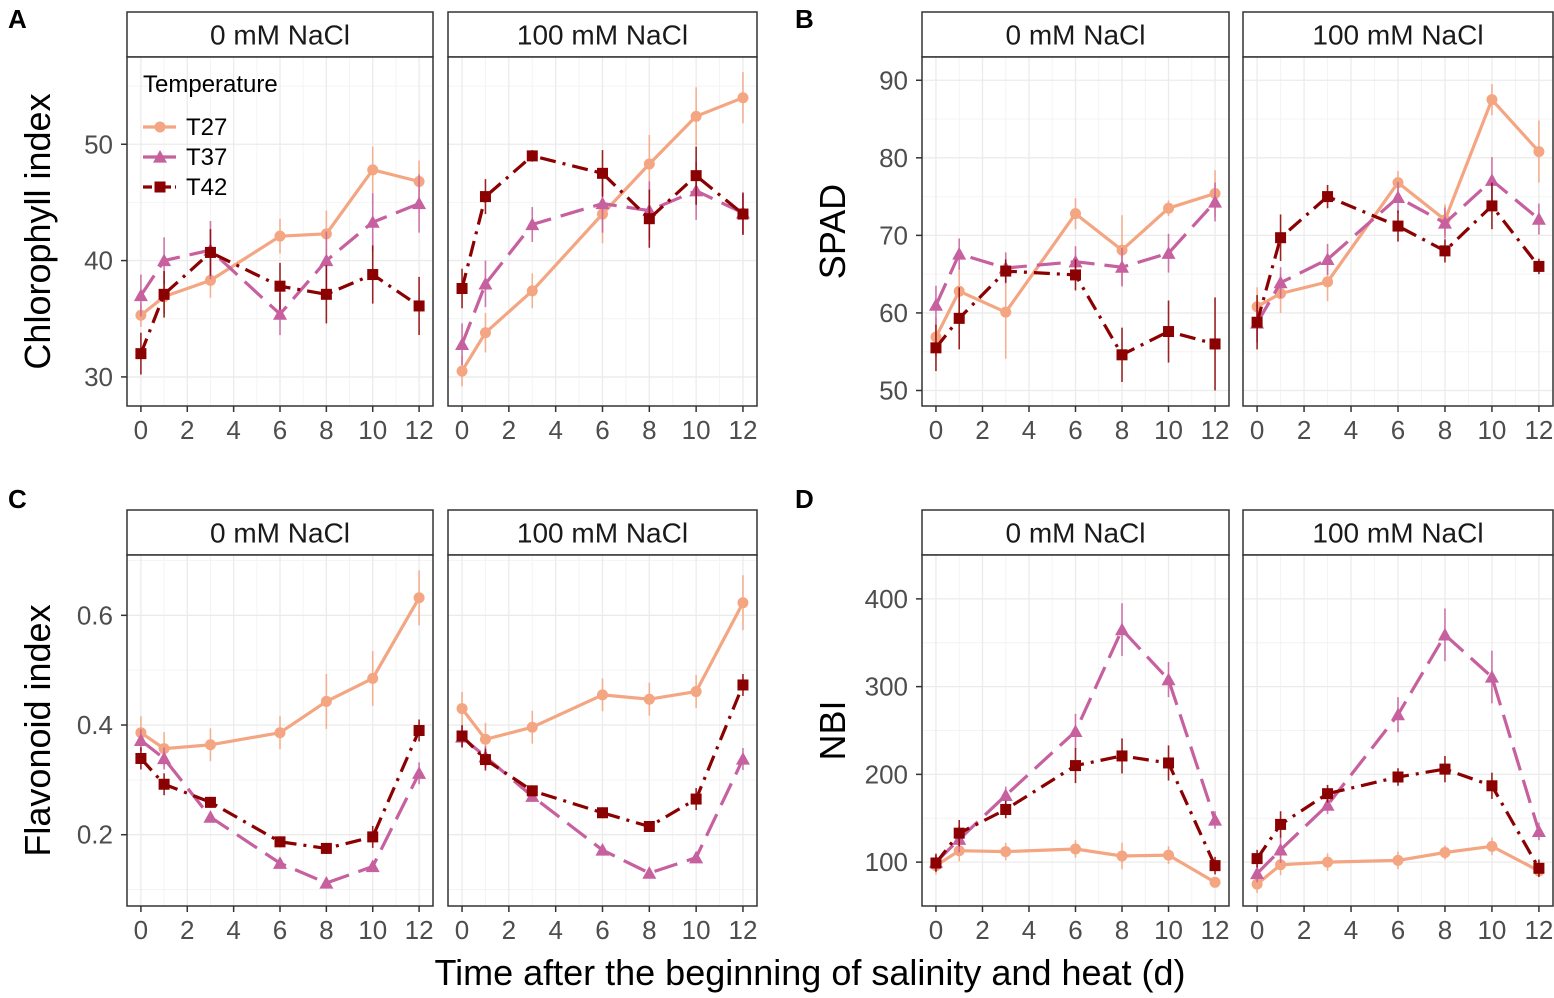  What do you see at coordinates (160, 156) in the screenshot?
I see `legend-key-marker` at bounding box center [160, 156].